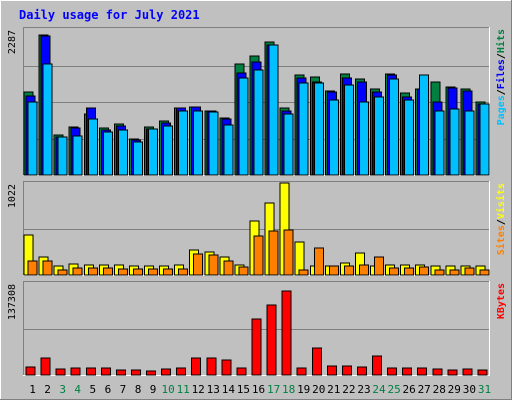  I want to click on x-tick-label-day-26: 26, so click(408, 389).